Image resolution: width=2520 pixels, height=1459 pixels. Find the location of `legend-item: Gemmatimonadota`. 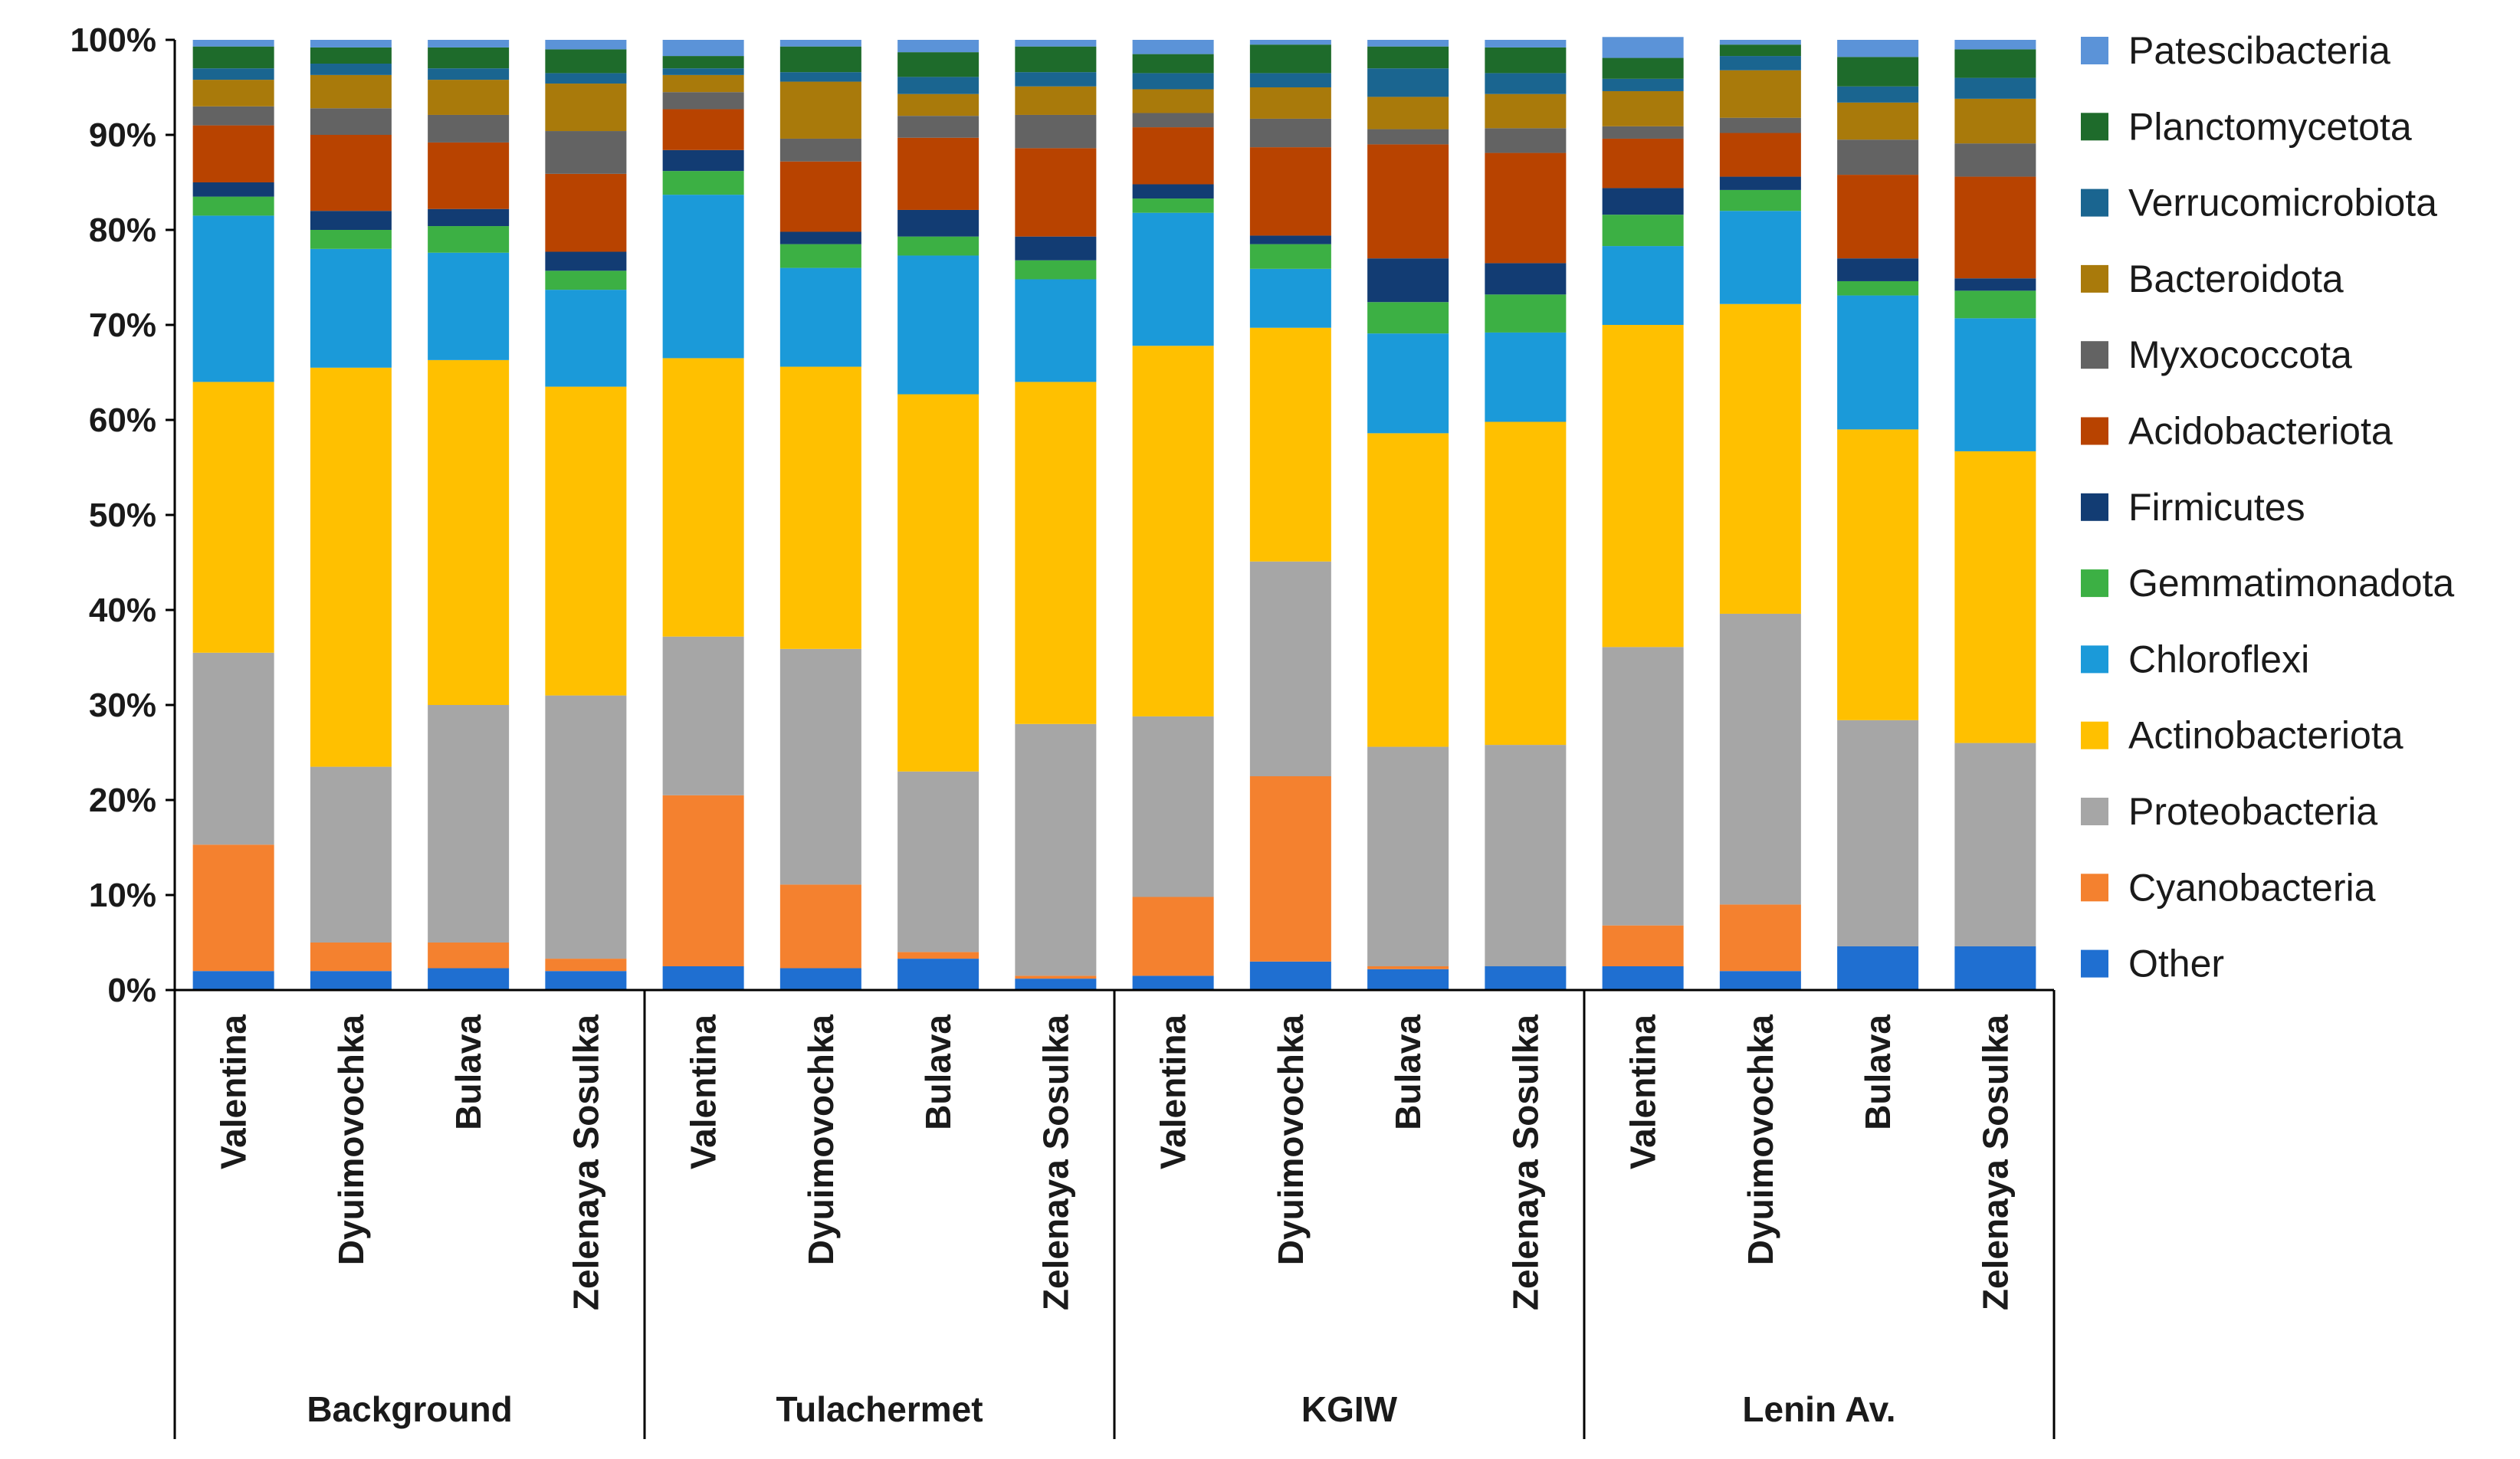

legend-item: Gemmatimonadota is located at coordinates (2267, 584).